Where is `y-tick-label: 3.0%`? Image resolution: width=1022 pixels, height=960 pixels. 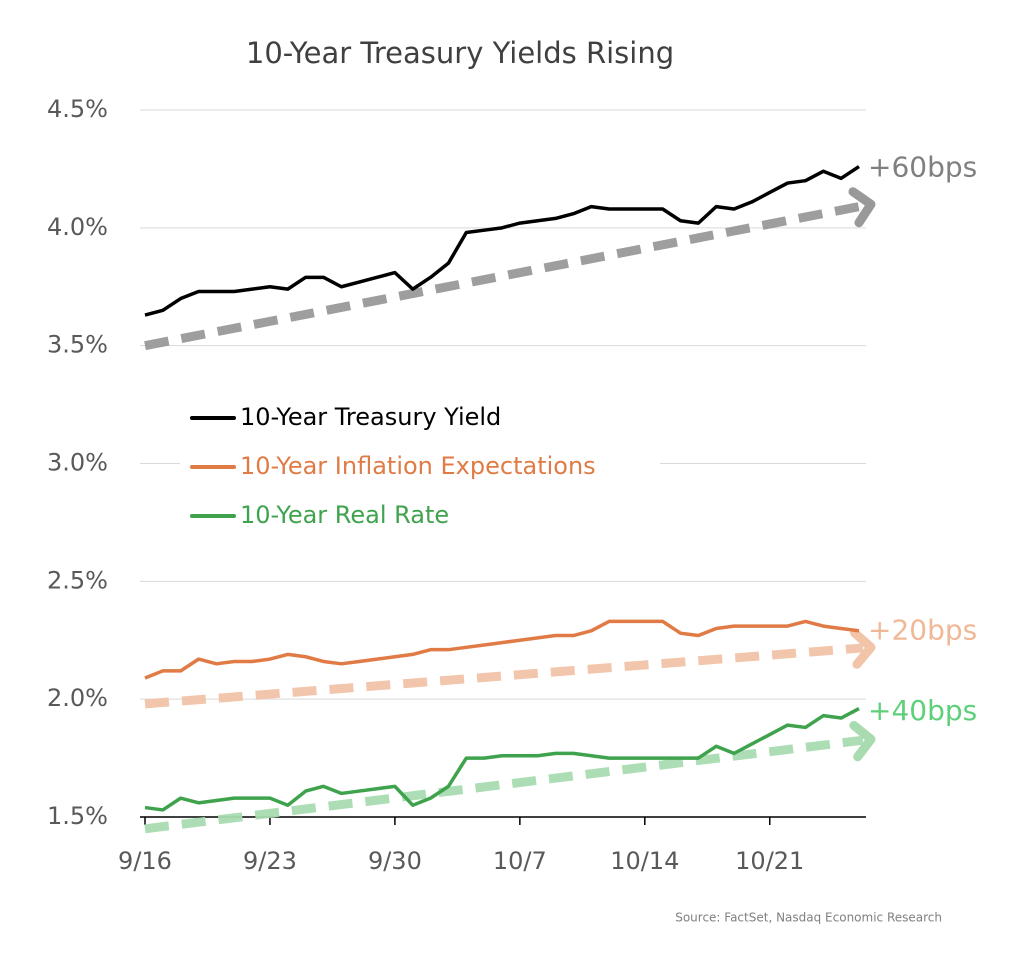
y-tick-label: 3.0% is located at coordinates (77, 463).